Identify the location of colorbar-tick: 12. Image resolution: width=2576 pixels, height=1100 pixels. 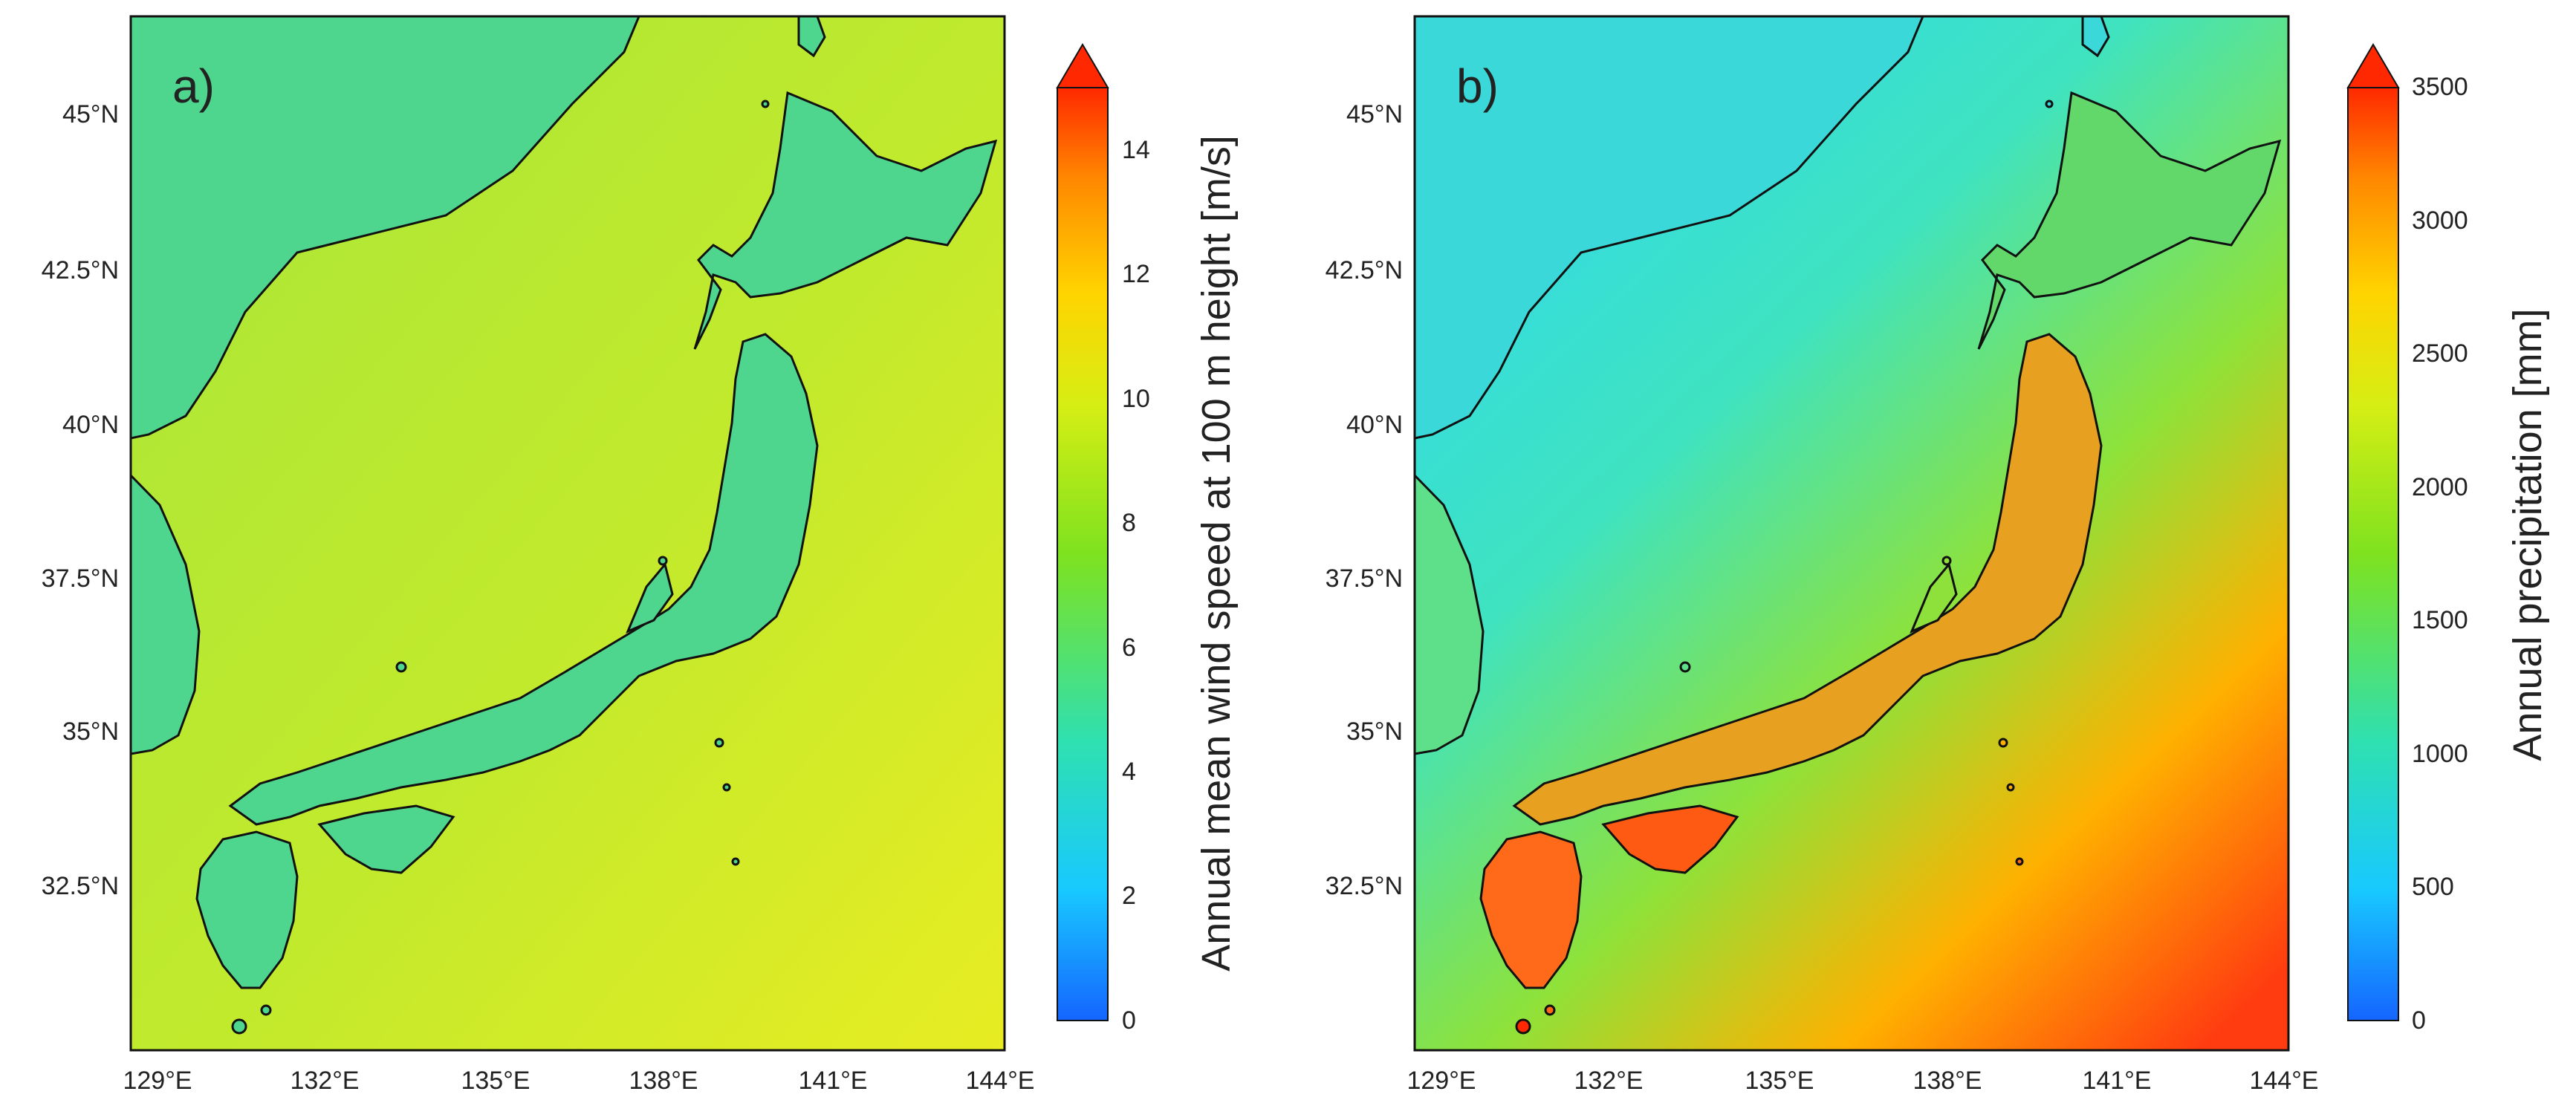
(1136, 274).